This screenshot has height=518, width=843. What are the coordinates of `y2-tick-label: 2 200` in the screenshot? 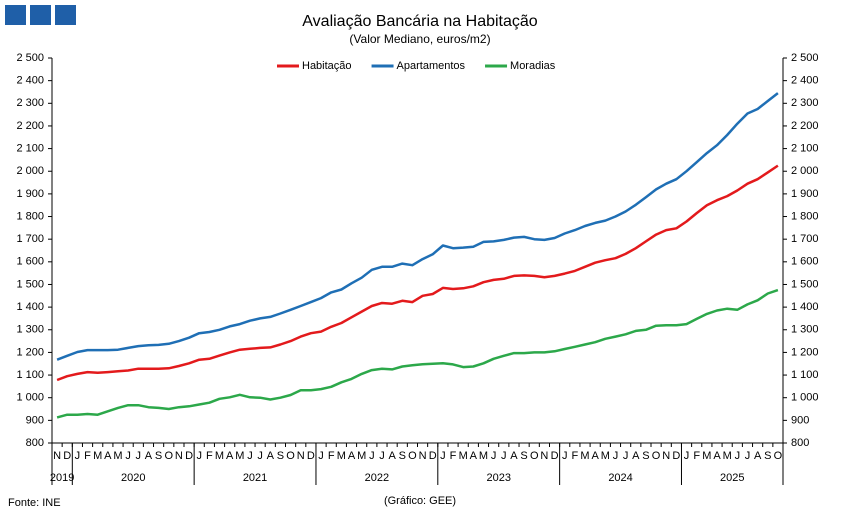 It's located at (805, 126).